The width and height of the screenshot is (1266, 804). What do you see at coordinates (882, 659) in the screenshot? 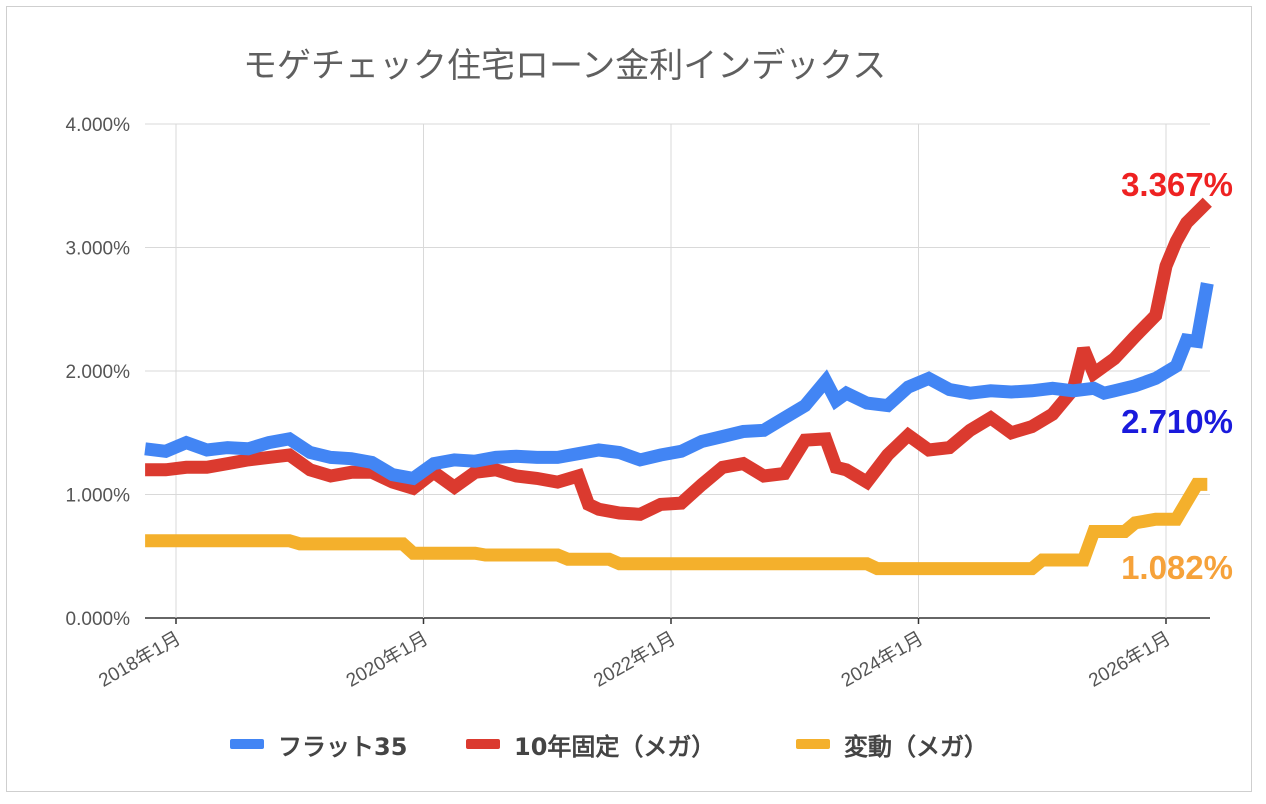
I see `x-tick-label: 2024年1月` at bounding box center [882, 659].